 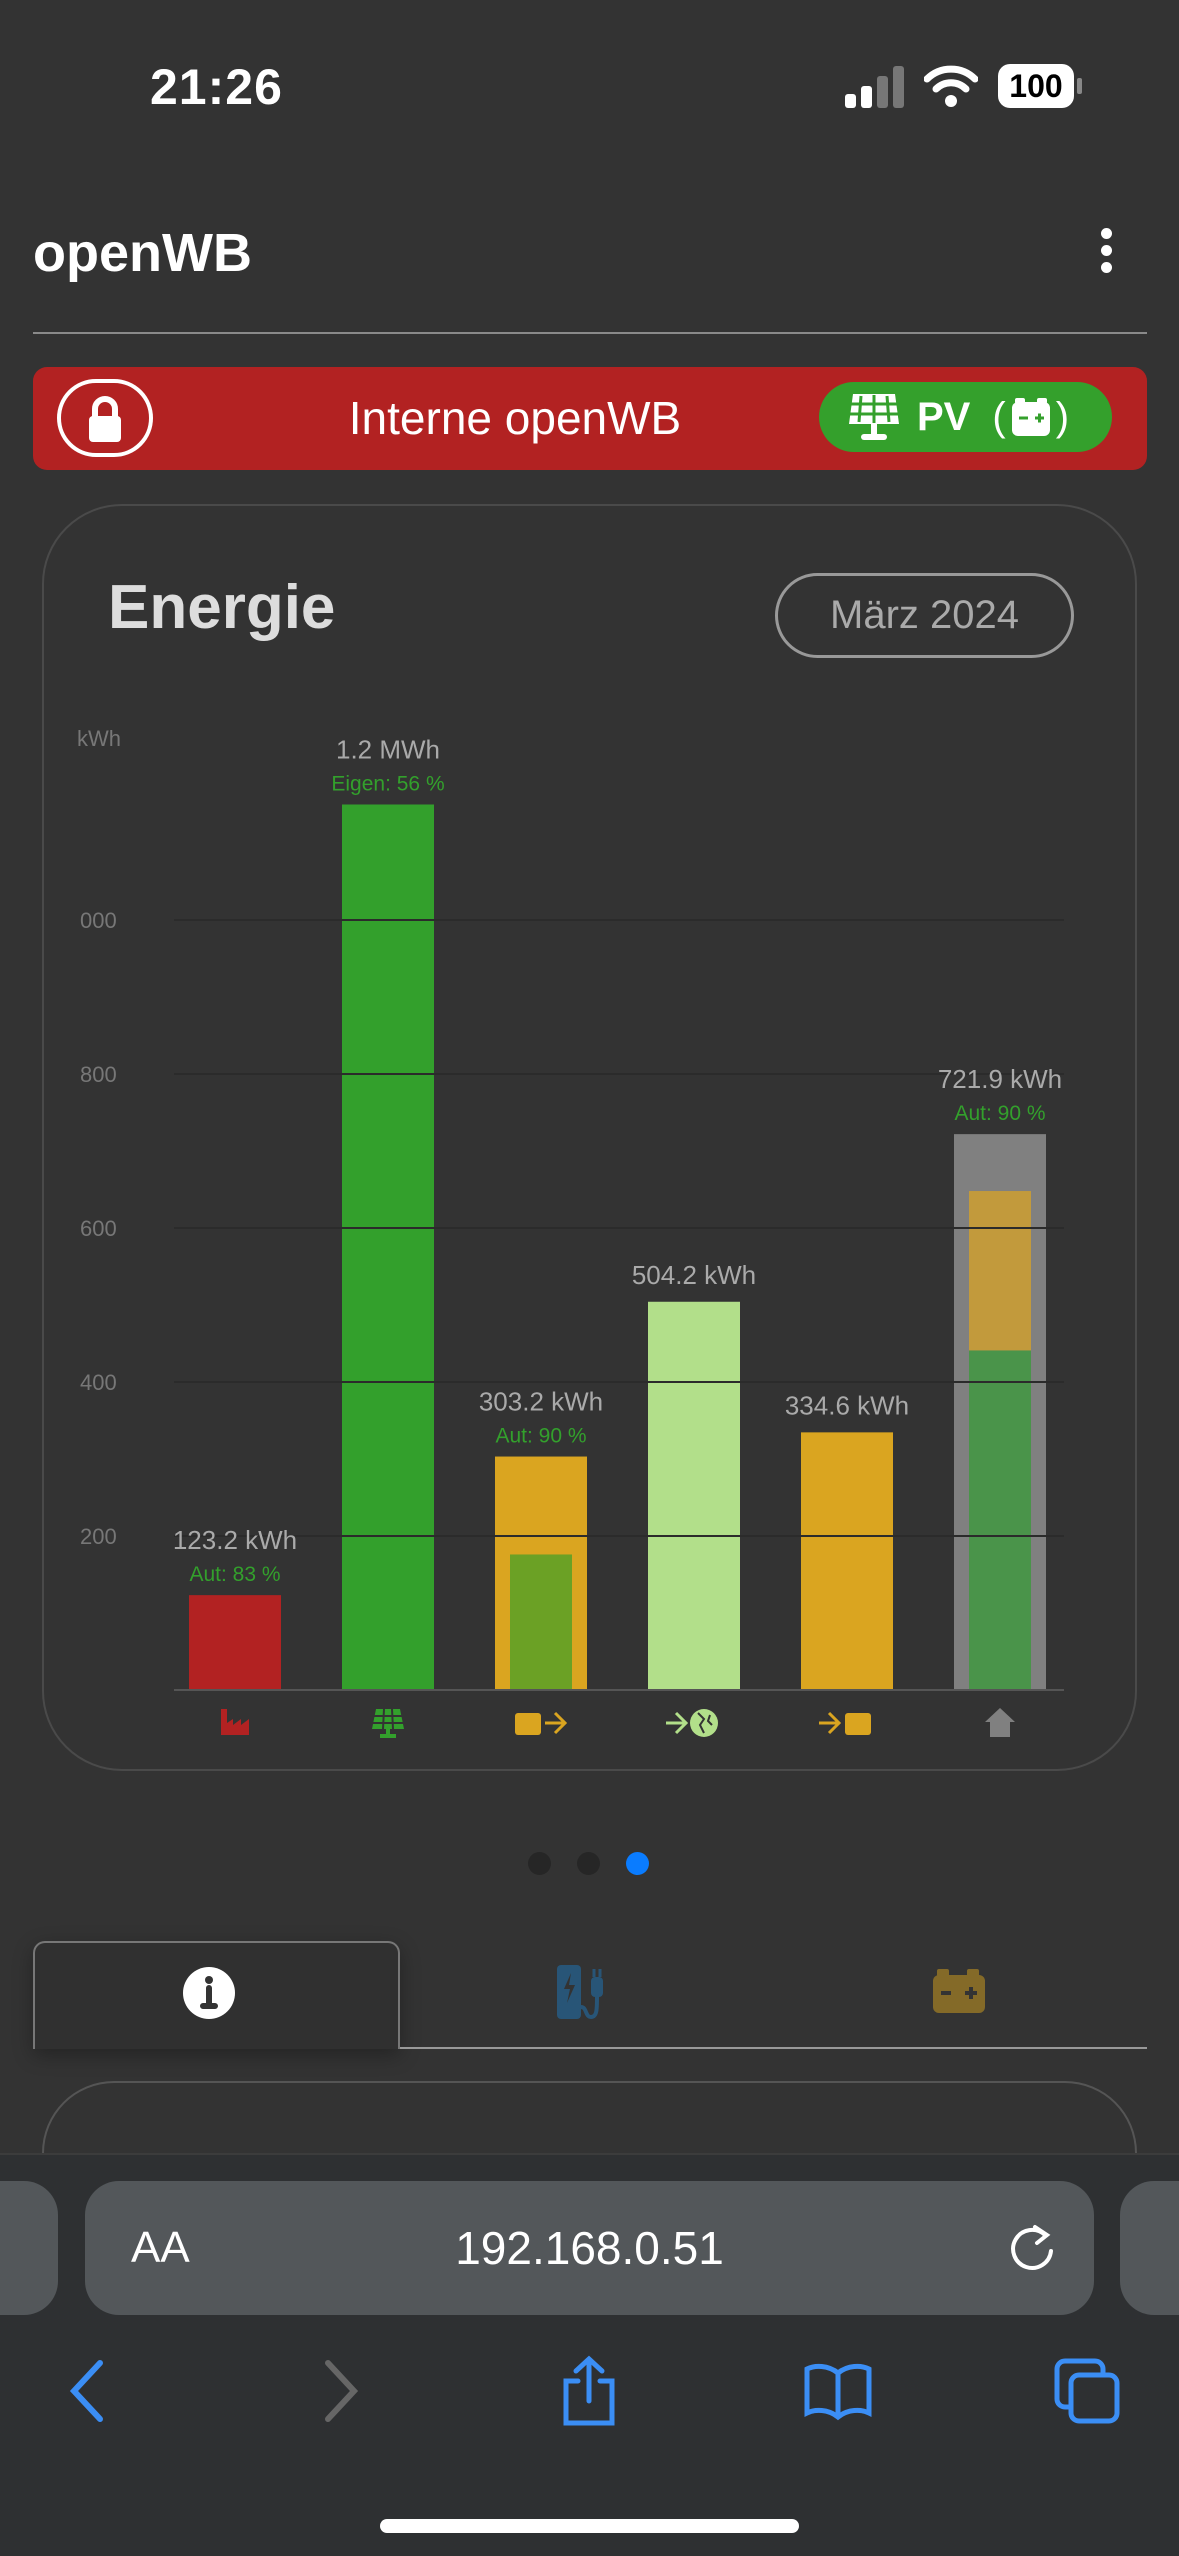 I want to click on battery-status: 100, so click(x=1036, y=86).